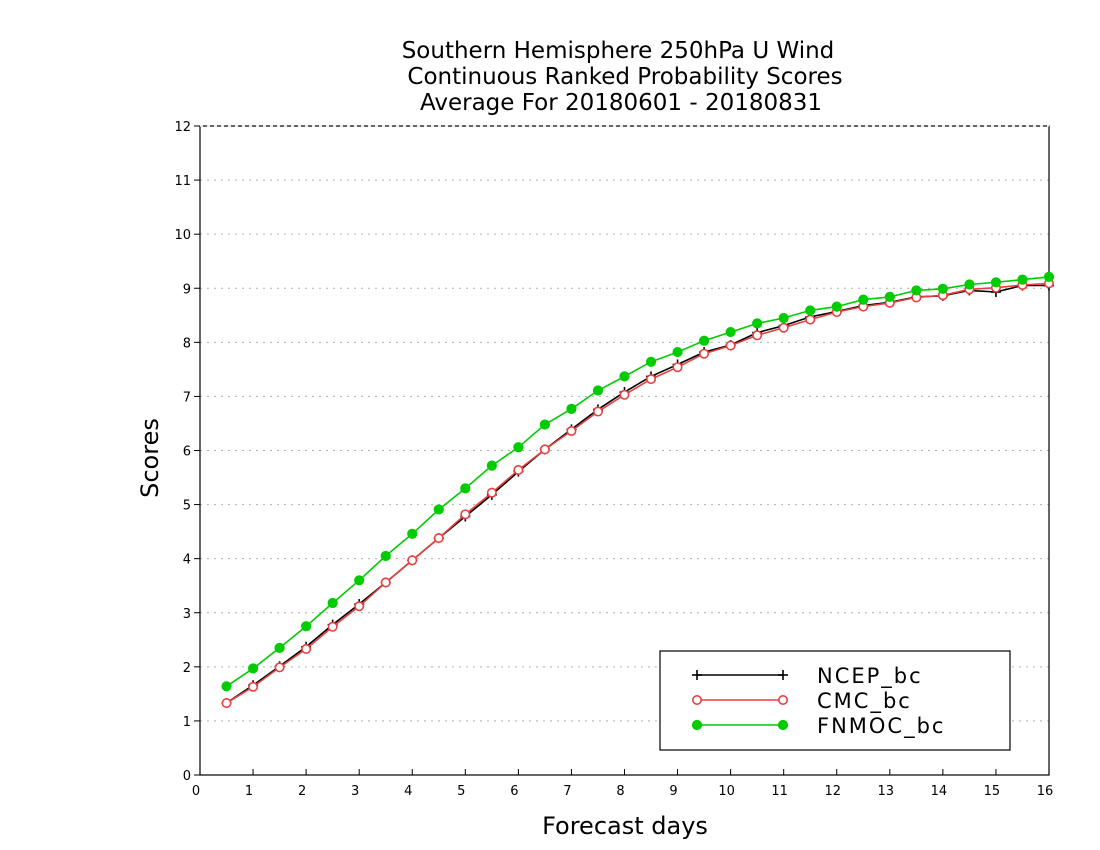 This screenshot has width=1100, height=850. What do you see at coordinates (196, 791) in the screenshot?
I see `x-tick-label: 0` at bounding box center [196, 791].